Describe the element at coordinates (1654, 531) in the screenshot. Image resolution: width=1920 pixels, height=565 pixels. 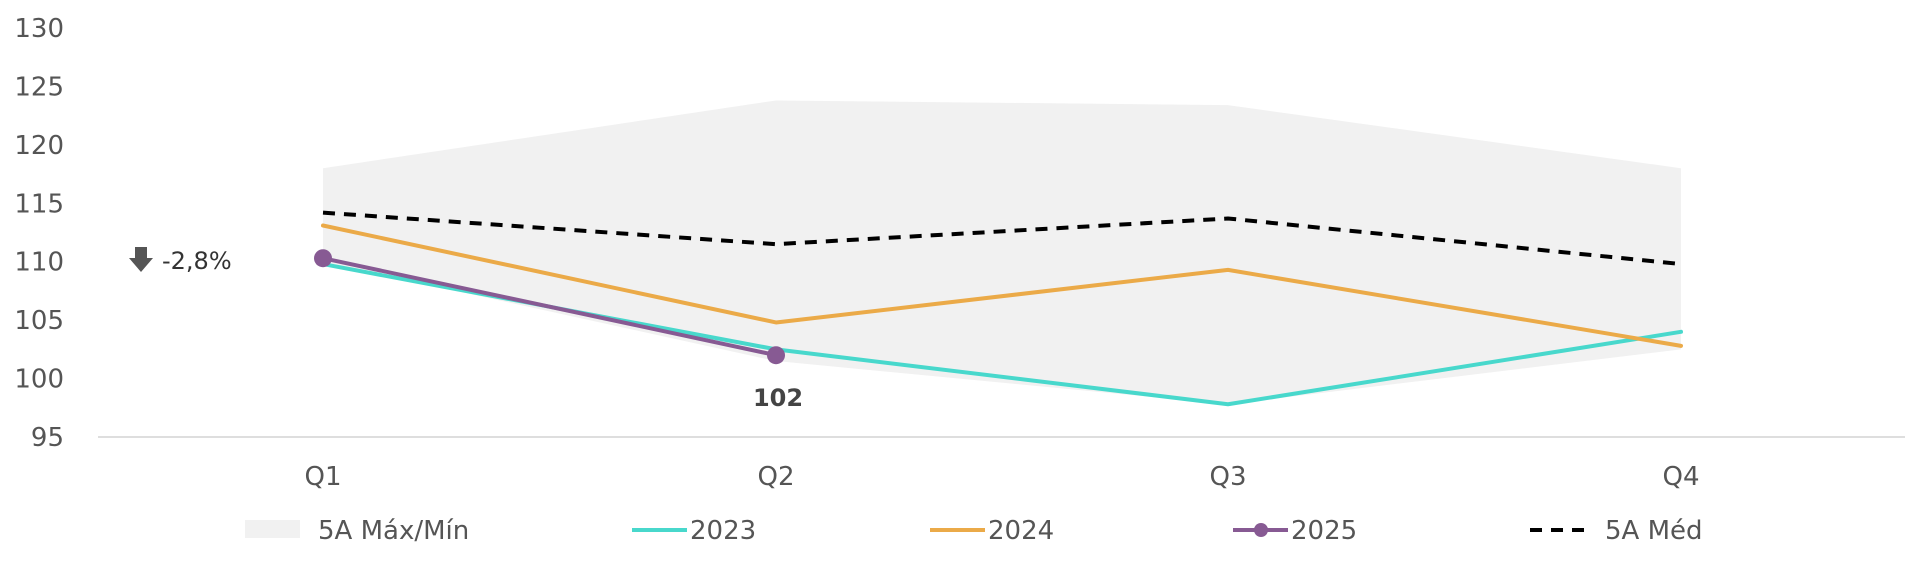
I see `legend-label: 5A Méd` at that location.